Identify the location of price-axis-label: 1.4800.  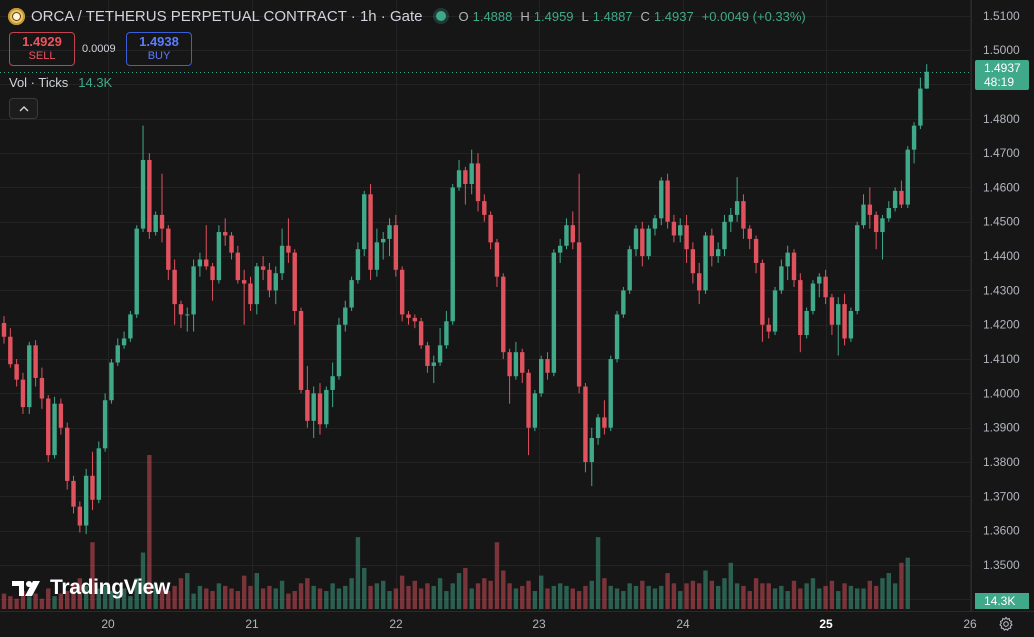
(1001, 119).